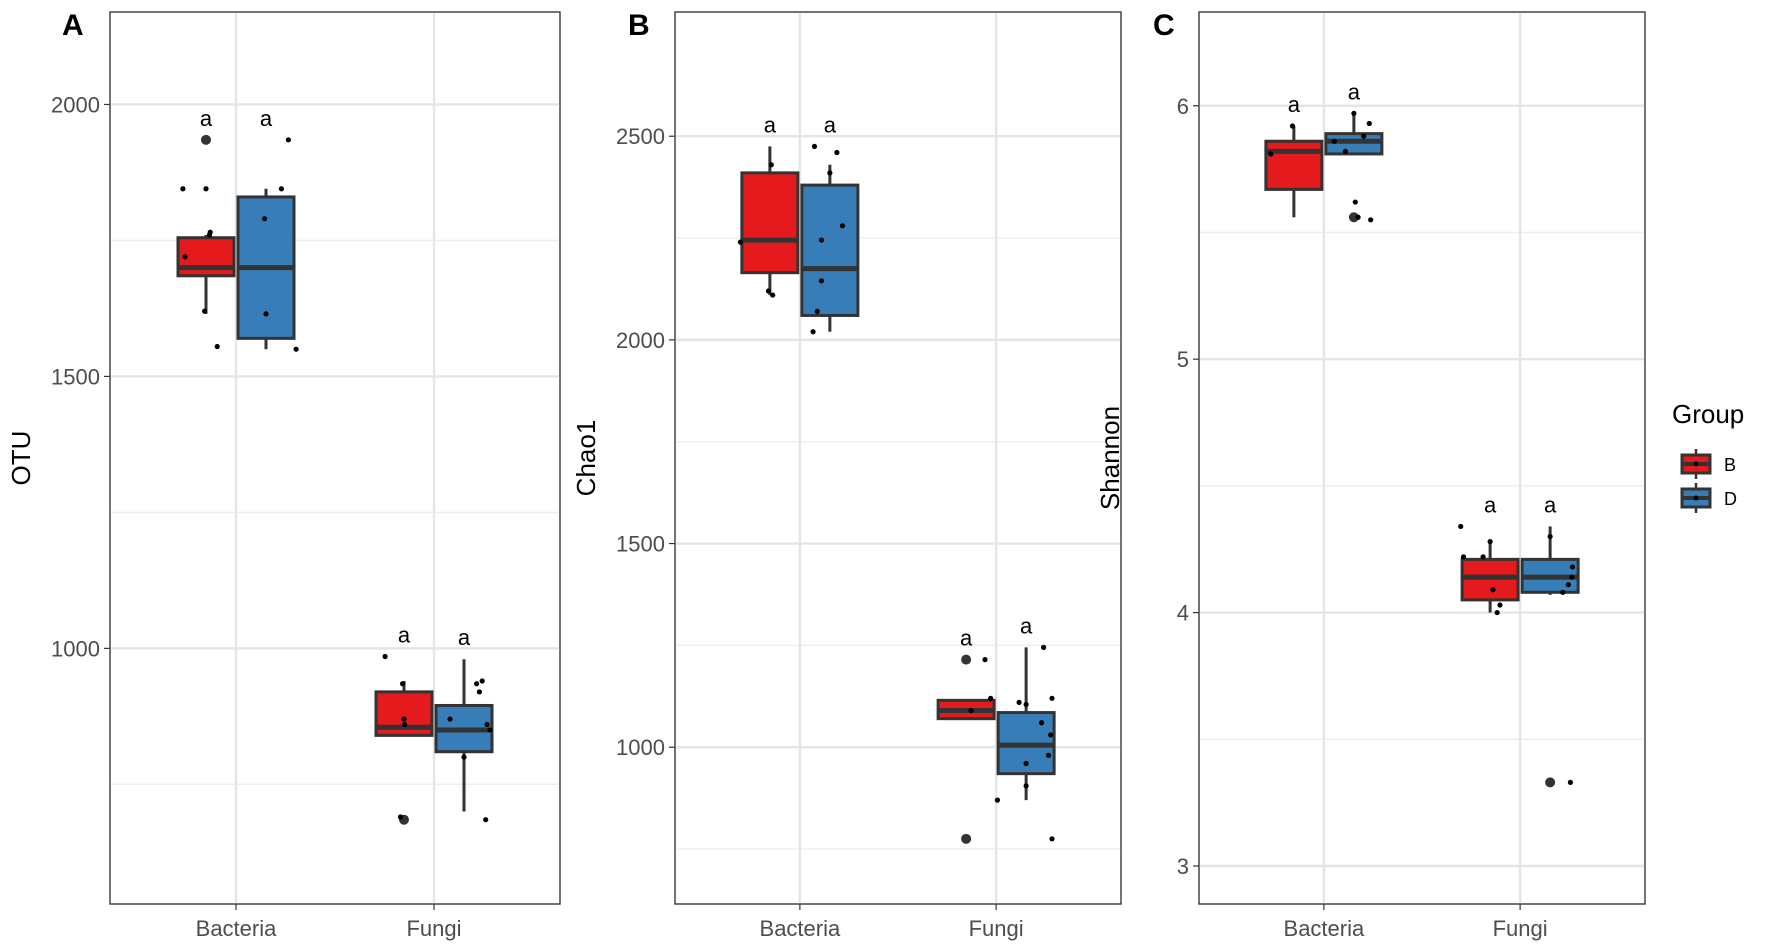 Image resolution: width=1772 pixels, height=952 pixels. Describe the element at coordinates (1730, 465) in the screenshot. I see `legend-label-b: B` at that location.